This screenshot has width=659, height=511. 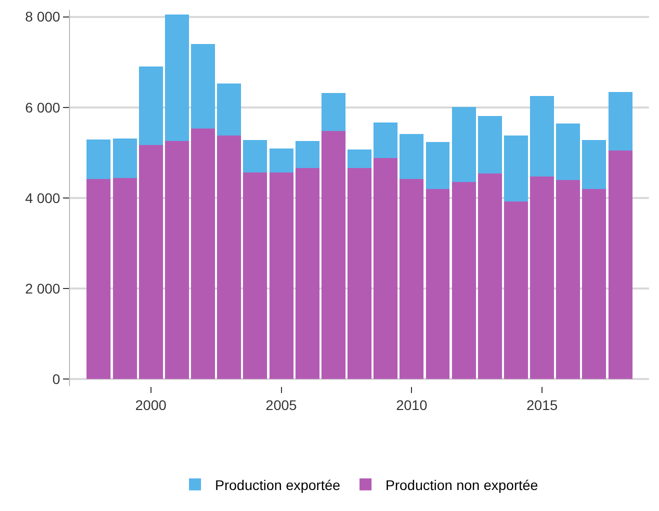 I want to click on legend-label: Production non exportée, so click(x=462, y=484).